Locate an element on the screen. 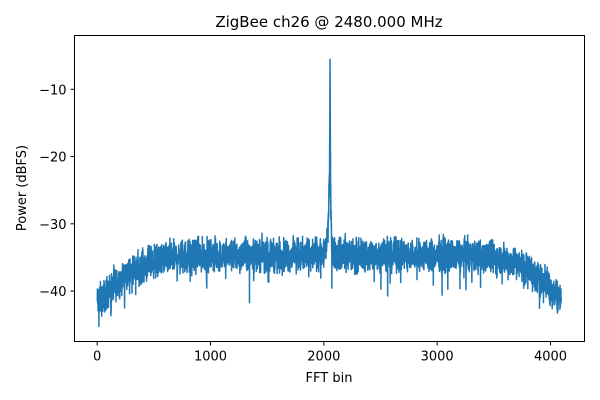 This screenshot has height=400, width=600. x-tick-label: 3000 is located at coordinates (437, 357).